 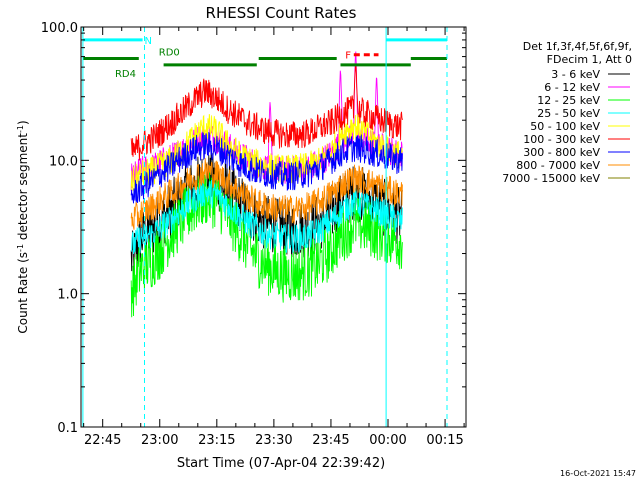 I want to click on legend-label-2: 6 - 12 keV, so click(x=572, y=87).